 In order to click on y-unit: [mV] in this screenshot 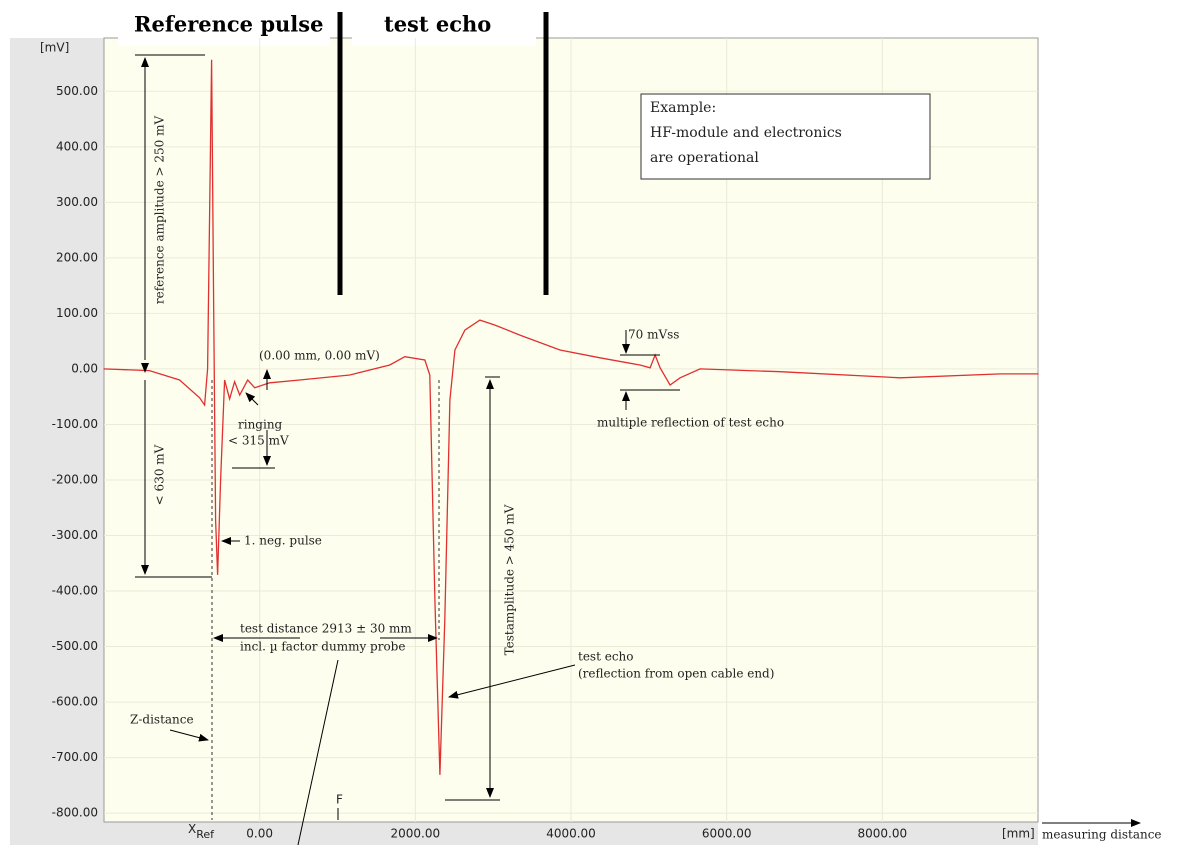, I will do `click(54, 48)`.